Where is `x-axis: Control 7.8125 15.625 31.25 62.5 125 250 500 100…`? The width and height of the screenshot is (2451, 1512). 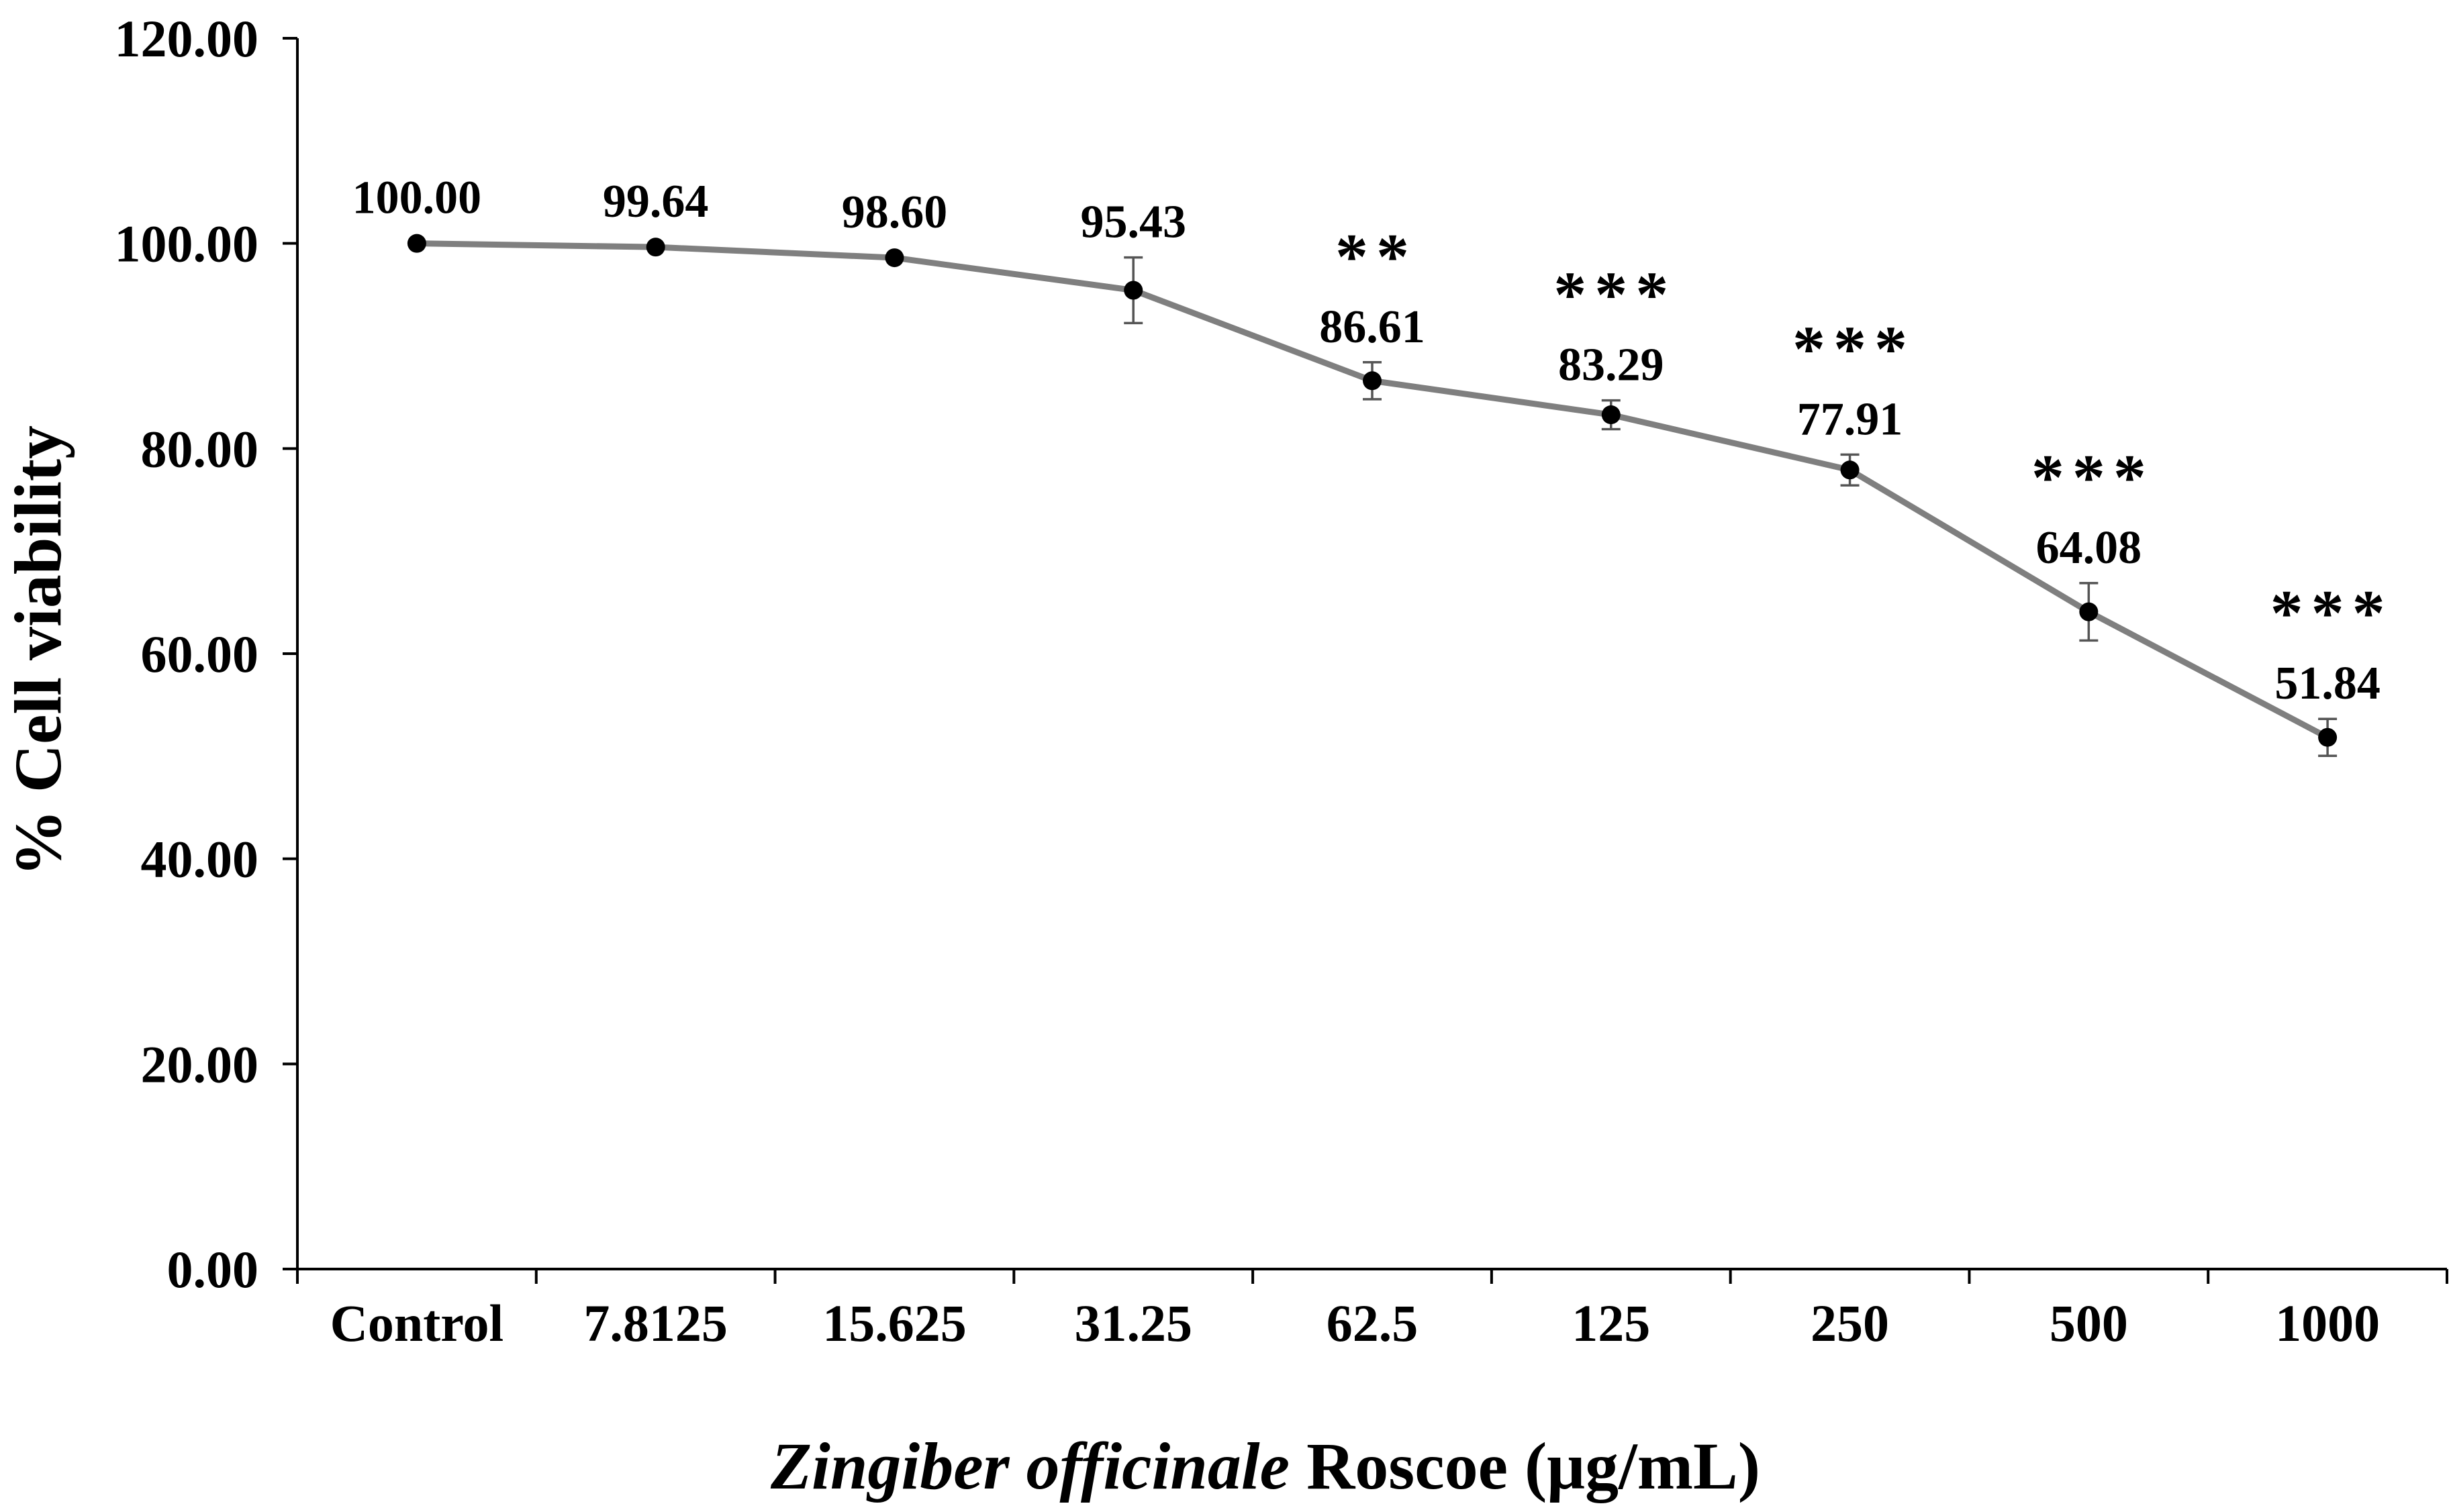 x-axis: Control 7.8125 15.625 31.25 62.5 125 250 500 100… is located at coordinates (1372, 1310).